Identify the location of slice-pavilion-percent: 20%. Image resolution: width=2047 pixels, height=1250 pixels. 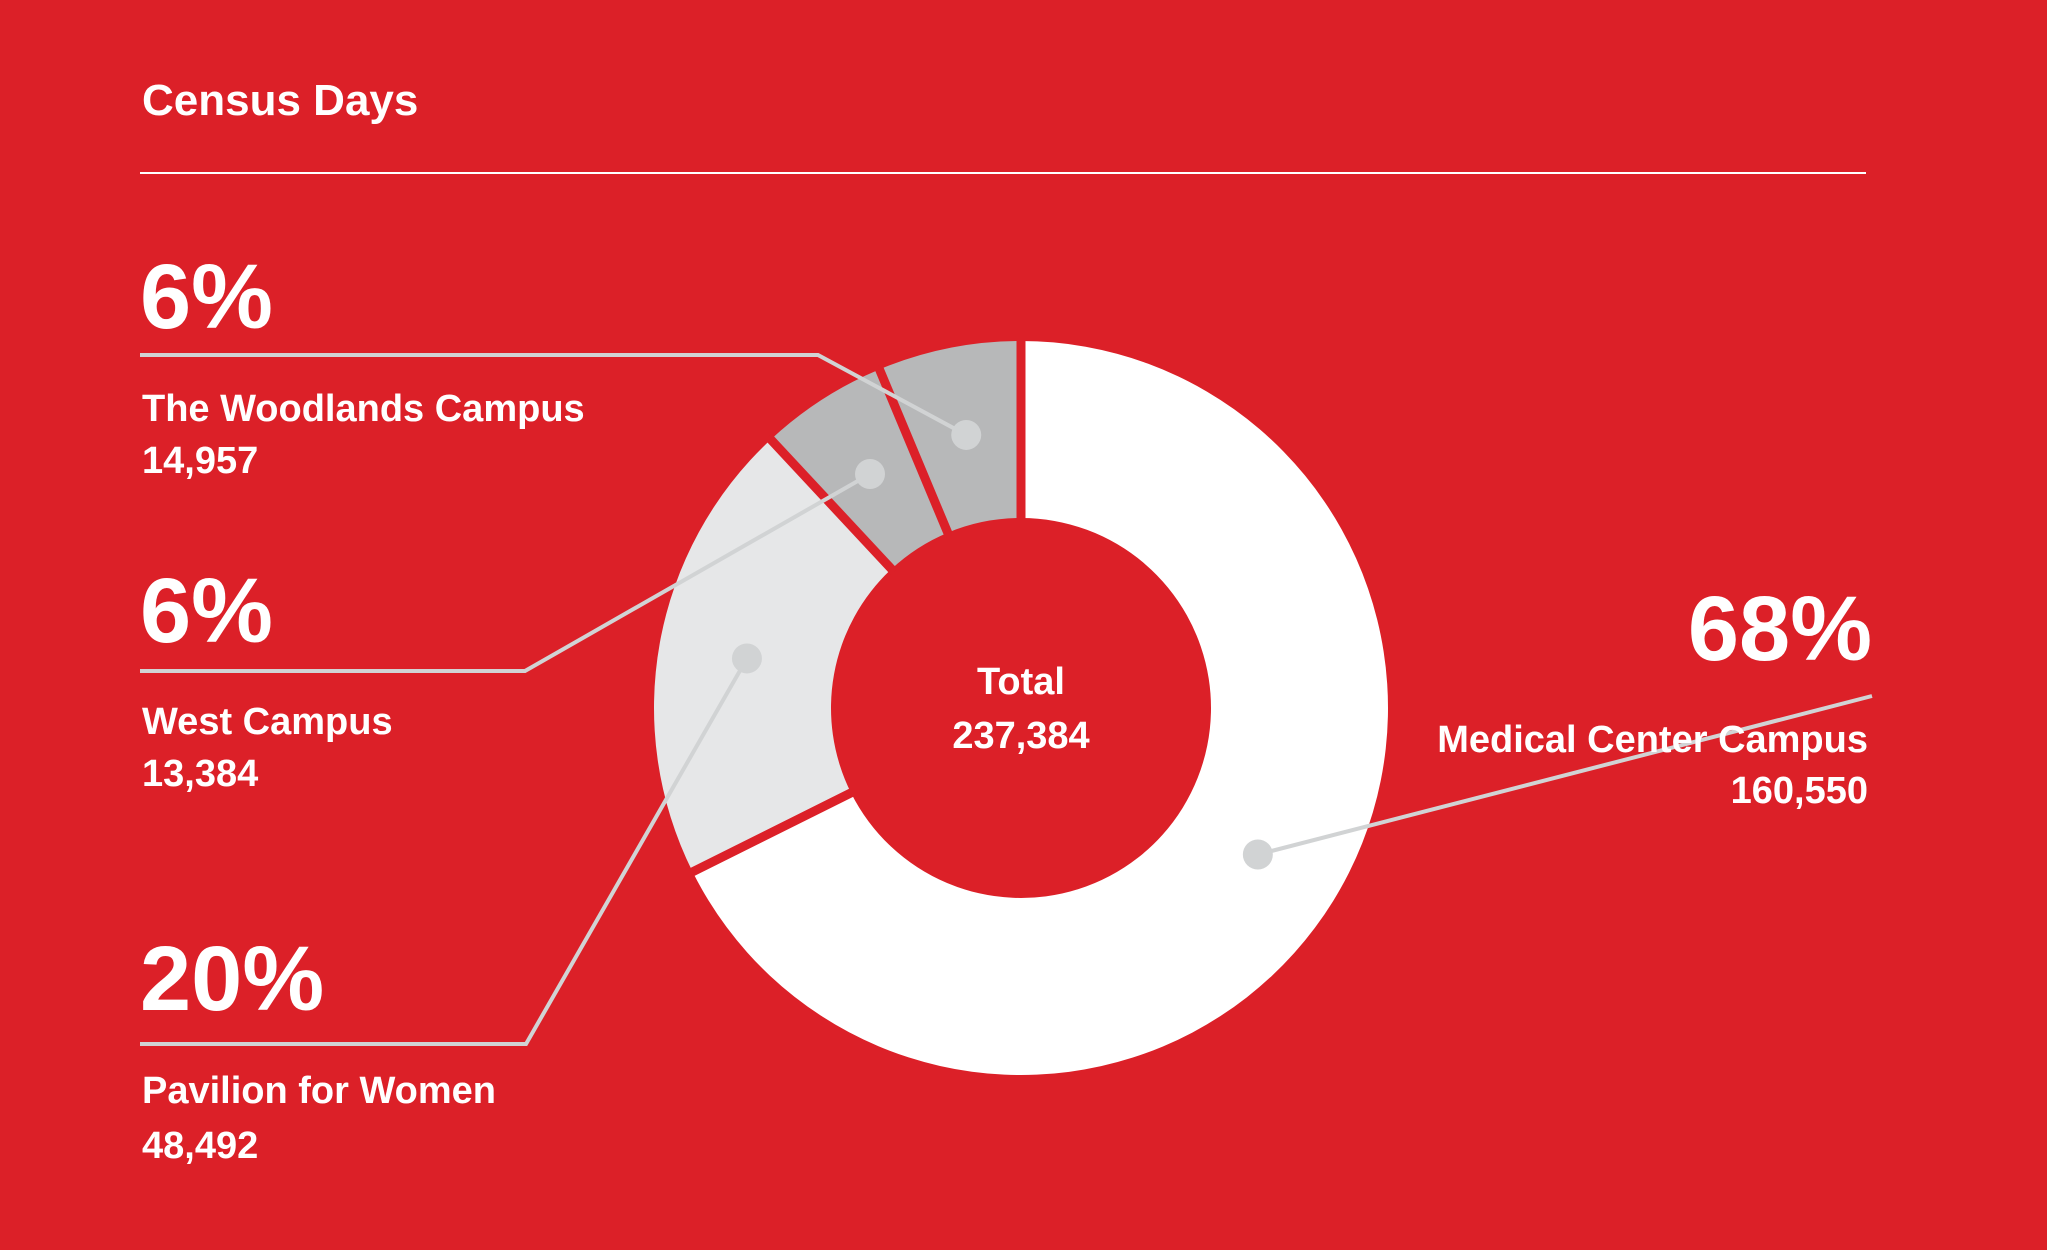
(232, 979).